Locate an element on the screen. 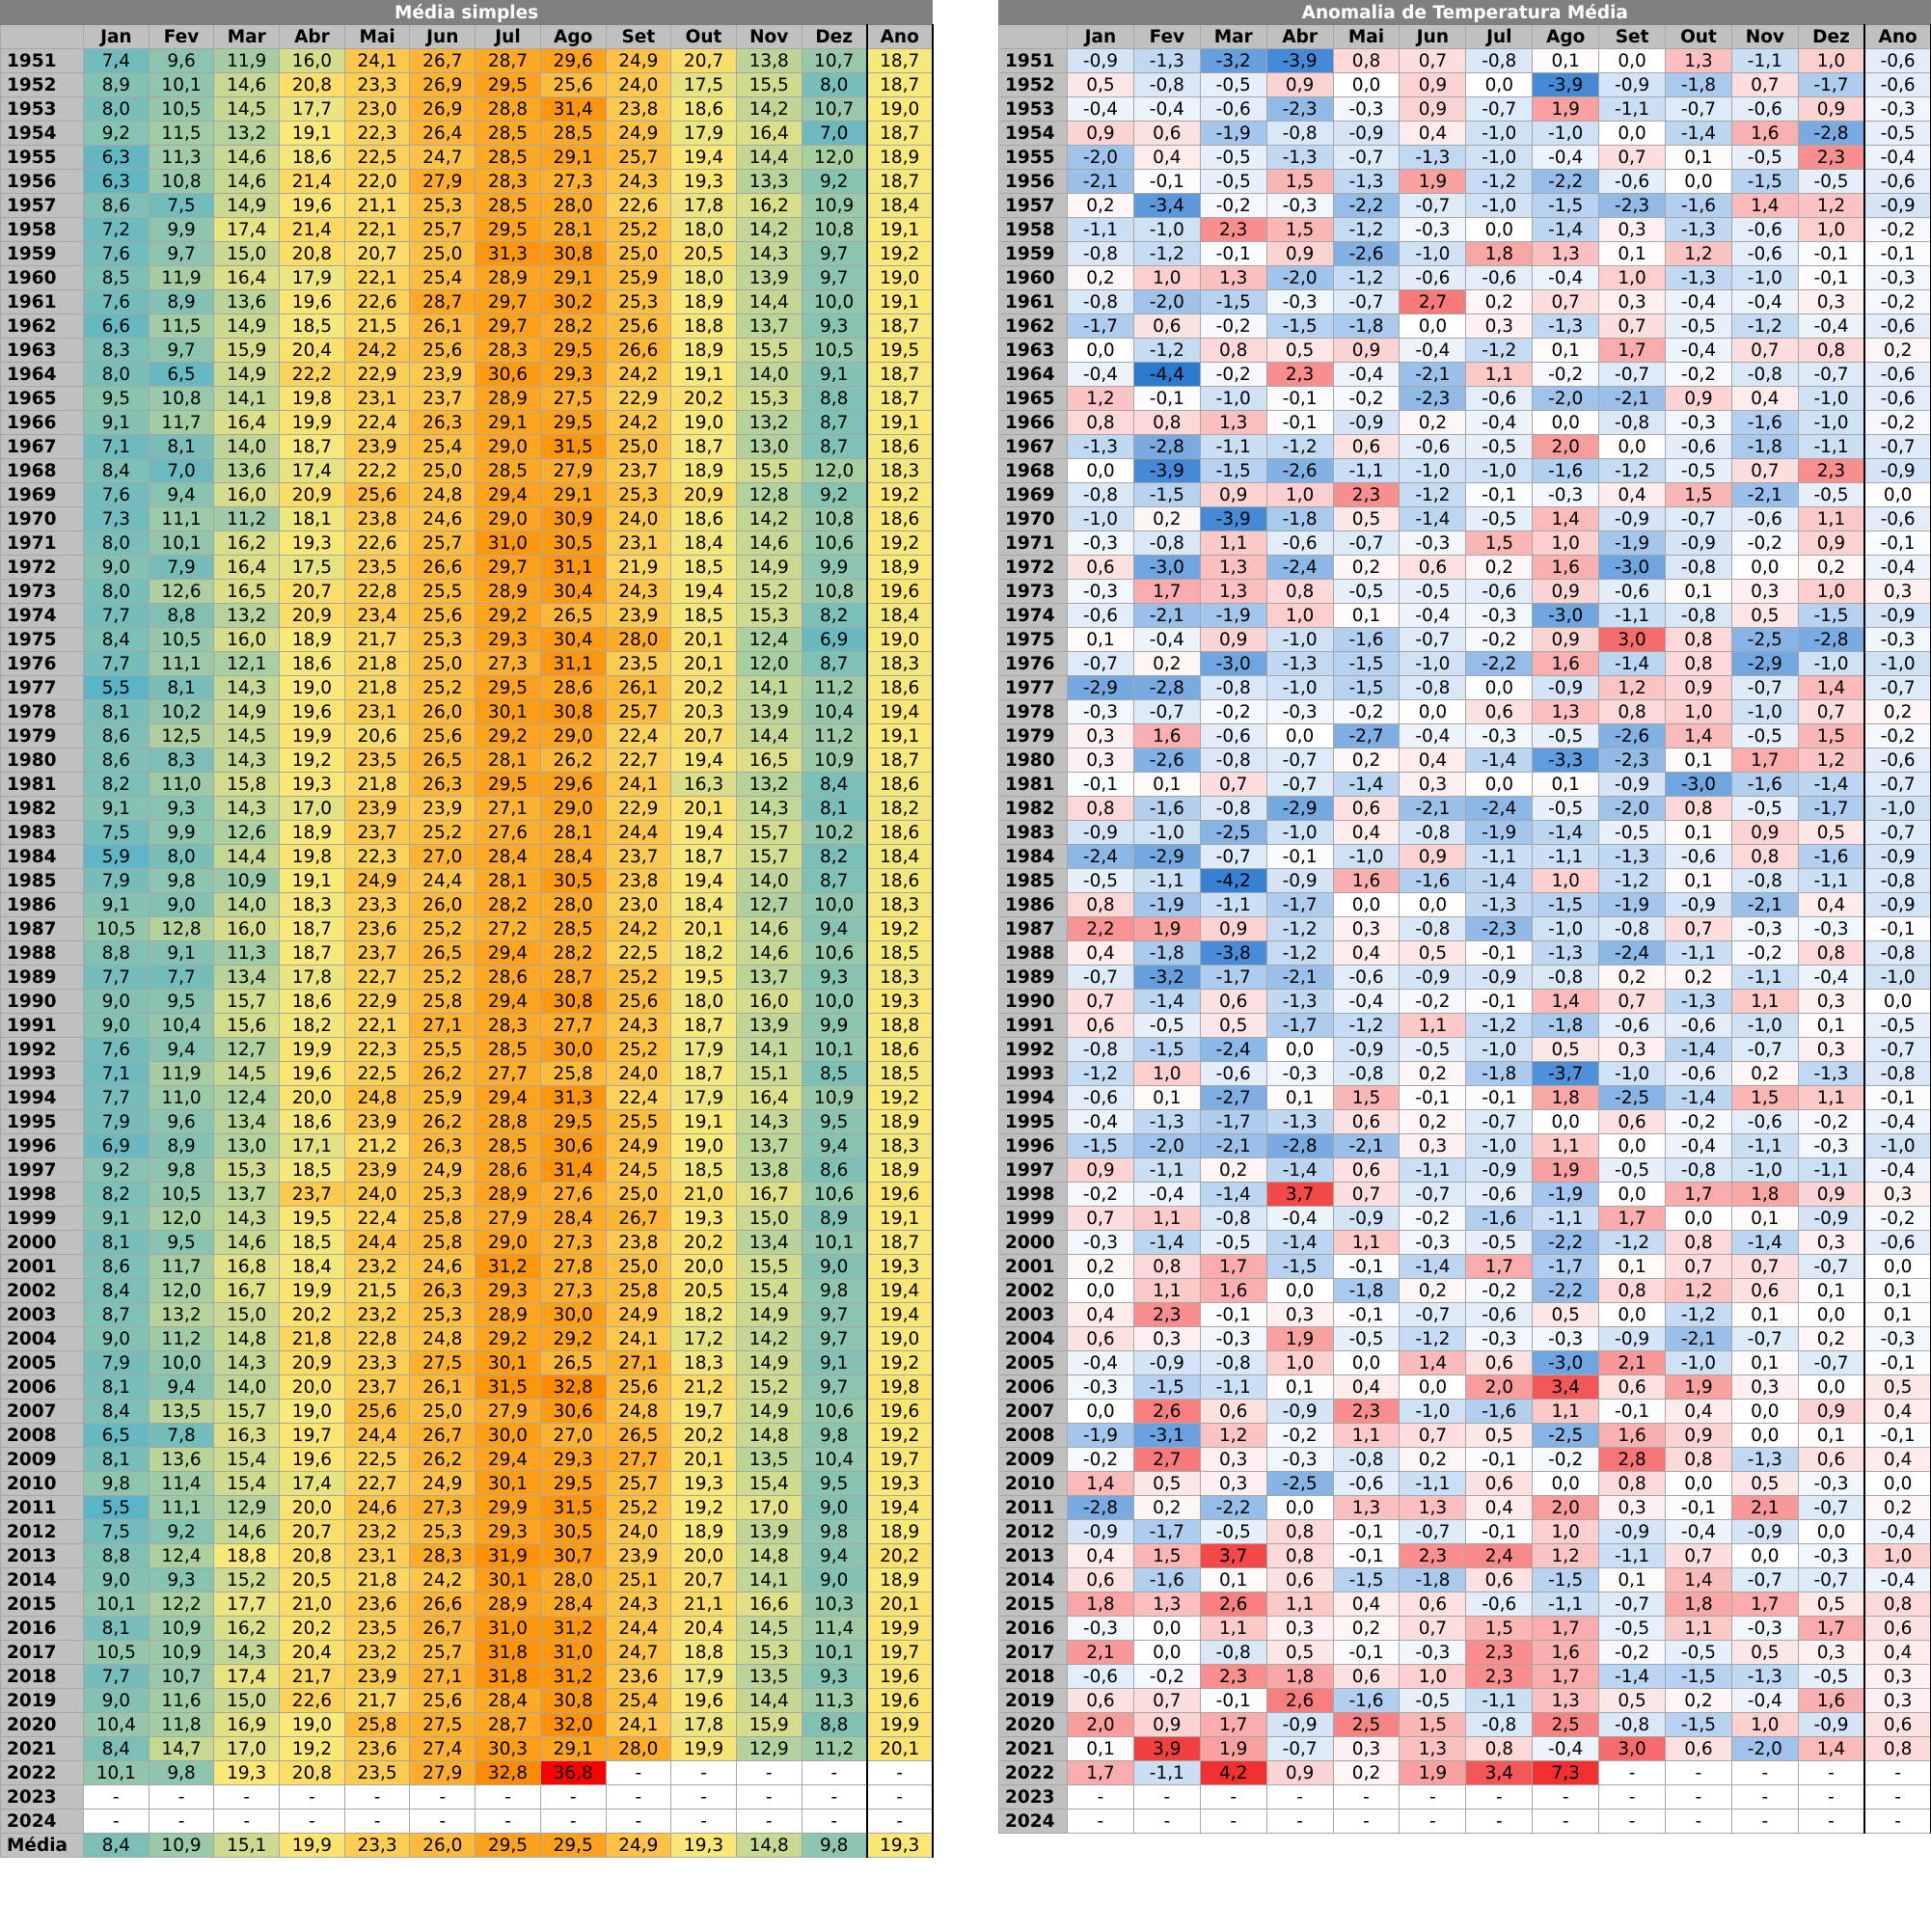  temp-cell: 15,4 is located at coordinates (768, 1290).